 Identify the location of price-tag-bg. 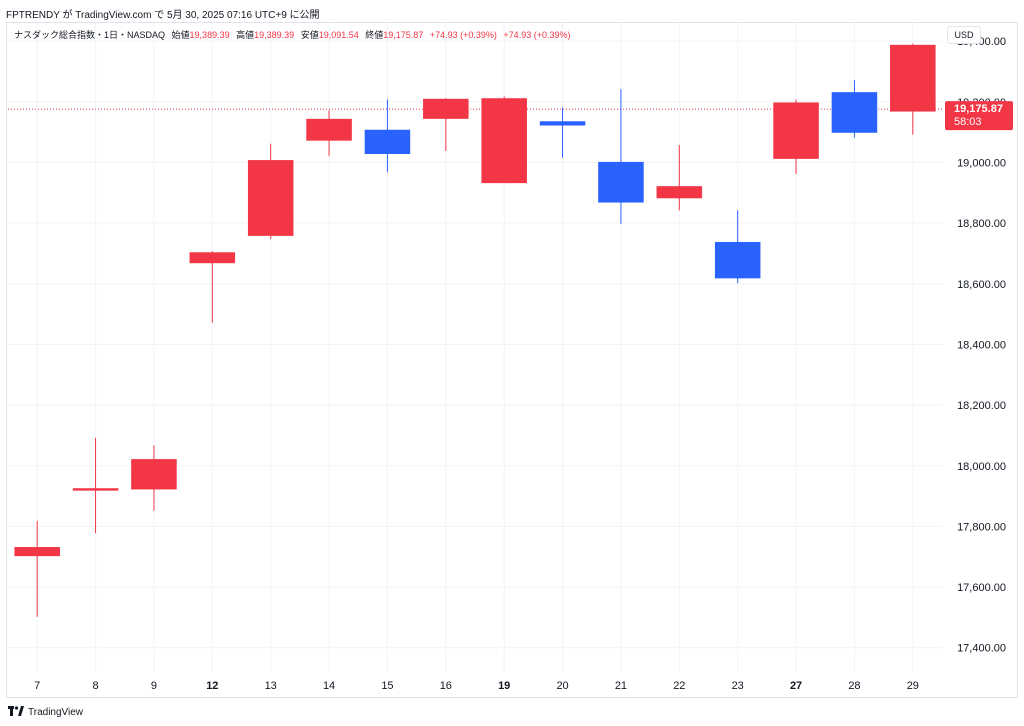
(979, 116).